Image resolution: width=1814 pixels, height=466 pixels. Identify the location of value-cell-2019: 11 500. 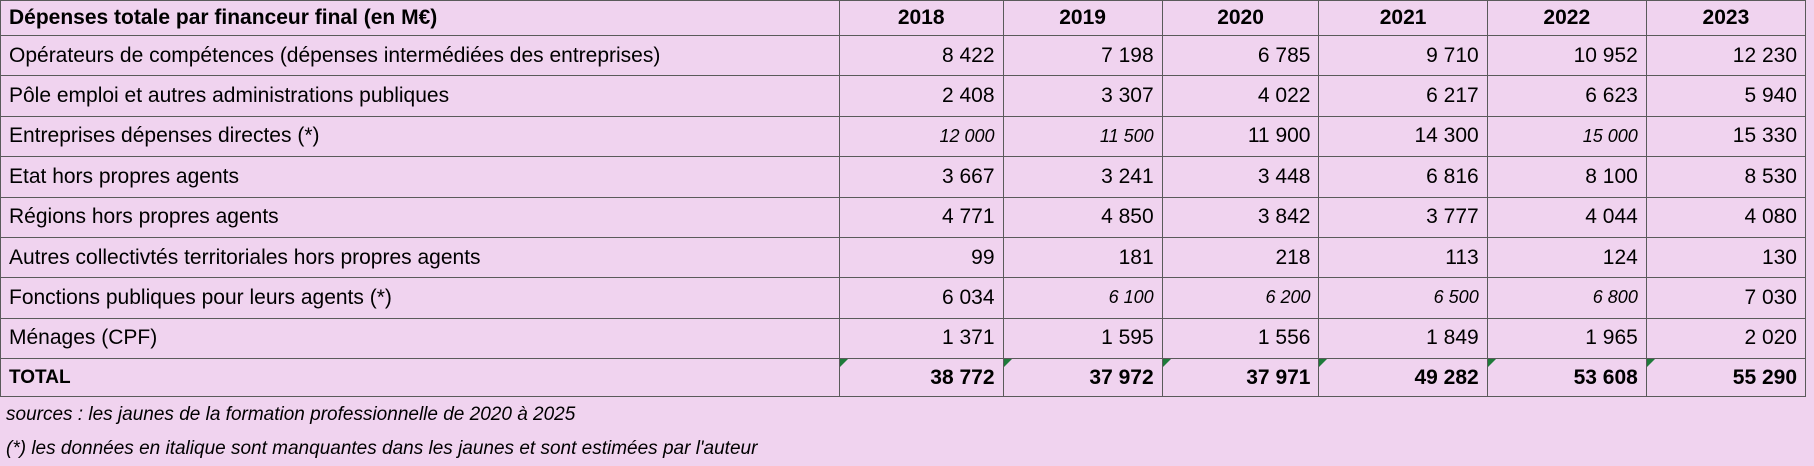
(1082, 136).